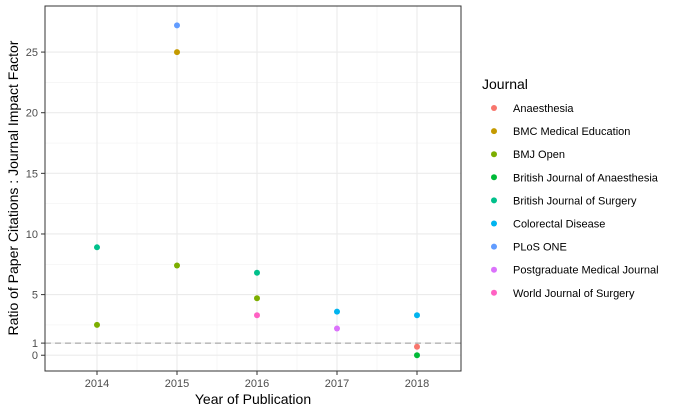 Image resolution: width=691 pixels, height=414 pixels. I want to click on legend-label: BMC Medical Education, so click(571, 132).